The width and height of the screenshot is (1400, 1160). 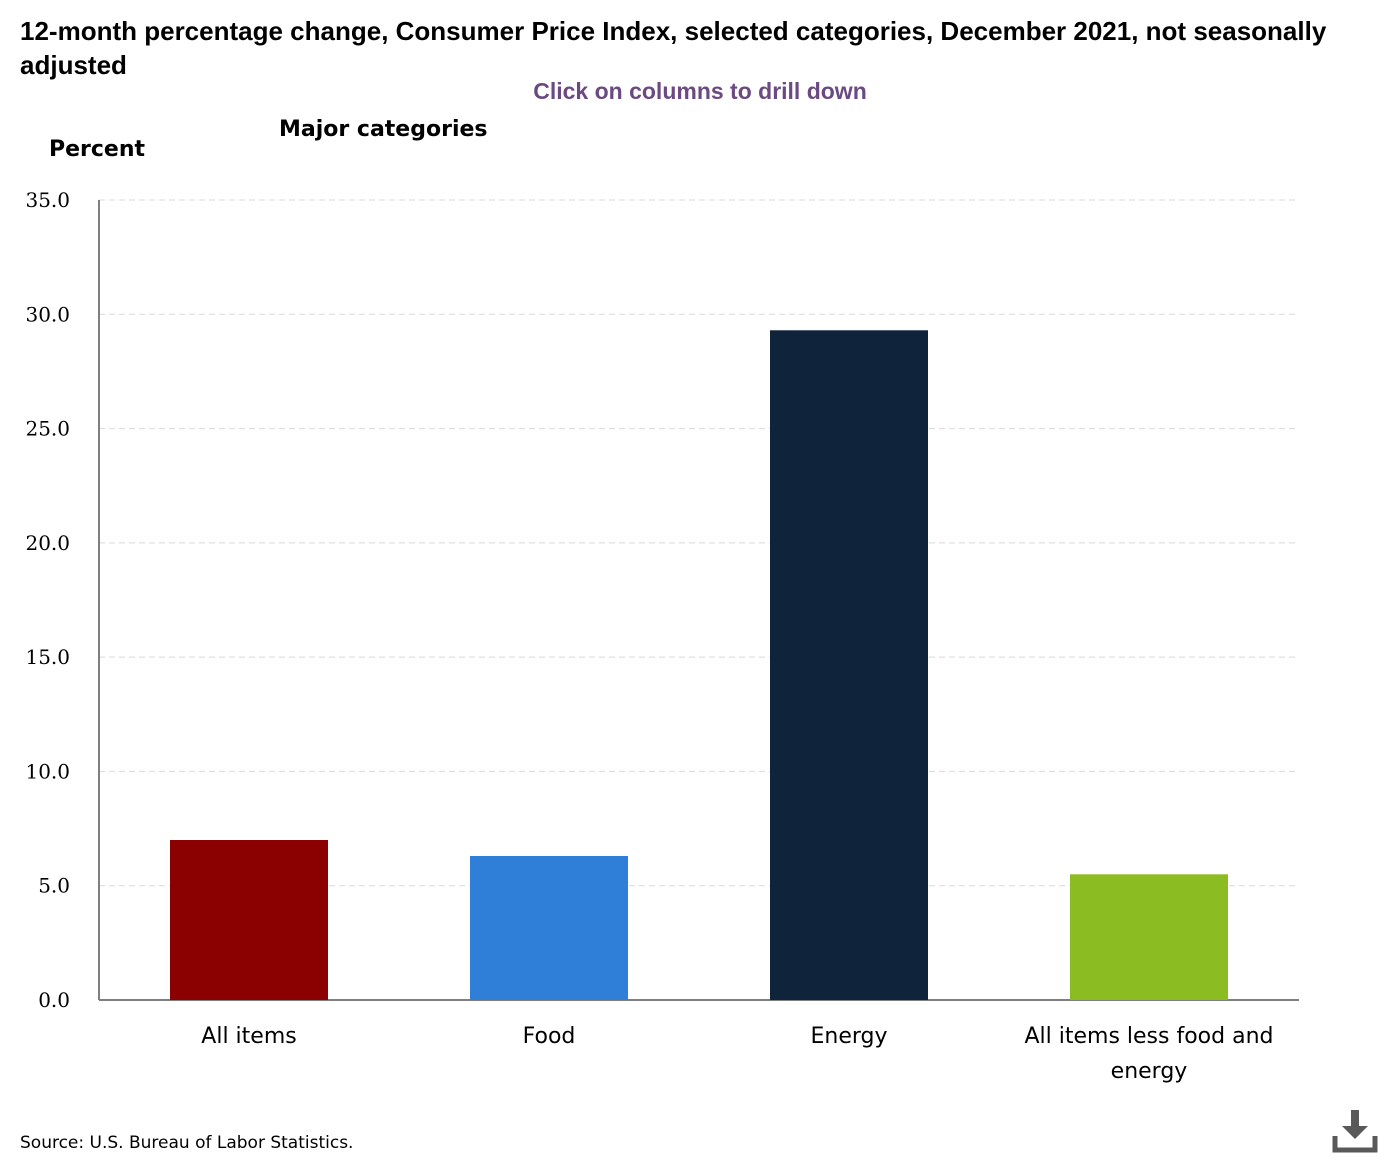 I want to click on bar-all-items, so click(x=249, y=920).